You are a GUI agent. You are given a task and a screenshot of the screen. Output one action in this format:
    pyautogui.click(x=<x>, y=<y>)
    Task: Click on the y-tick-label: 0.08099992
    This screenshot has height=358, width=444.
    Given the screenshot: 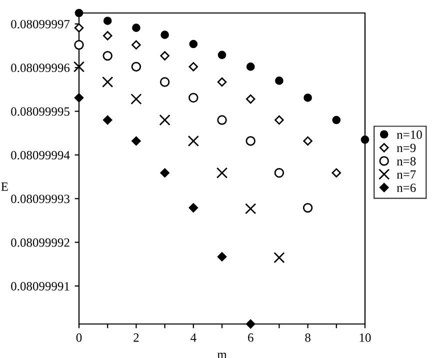 What is the action you would take?
    pyautogui.click(x=40, y=242)
    